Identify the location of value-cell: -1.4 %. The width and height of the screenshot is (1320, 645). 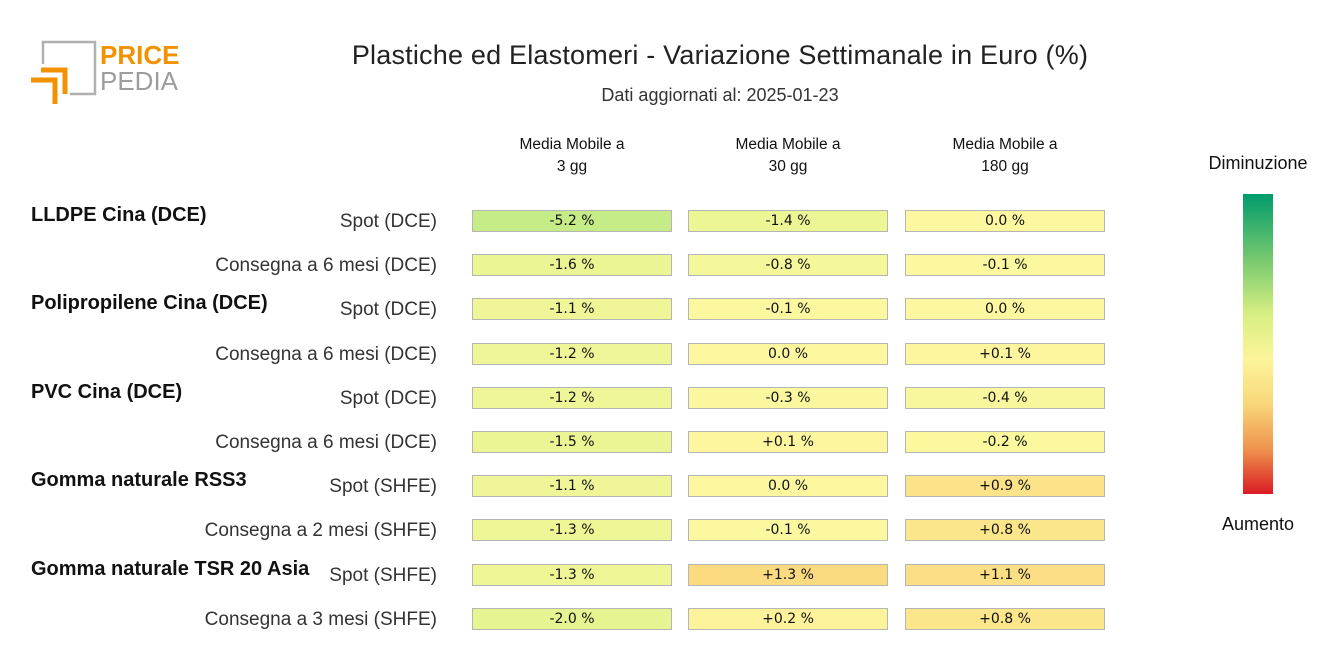
(788, 221).